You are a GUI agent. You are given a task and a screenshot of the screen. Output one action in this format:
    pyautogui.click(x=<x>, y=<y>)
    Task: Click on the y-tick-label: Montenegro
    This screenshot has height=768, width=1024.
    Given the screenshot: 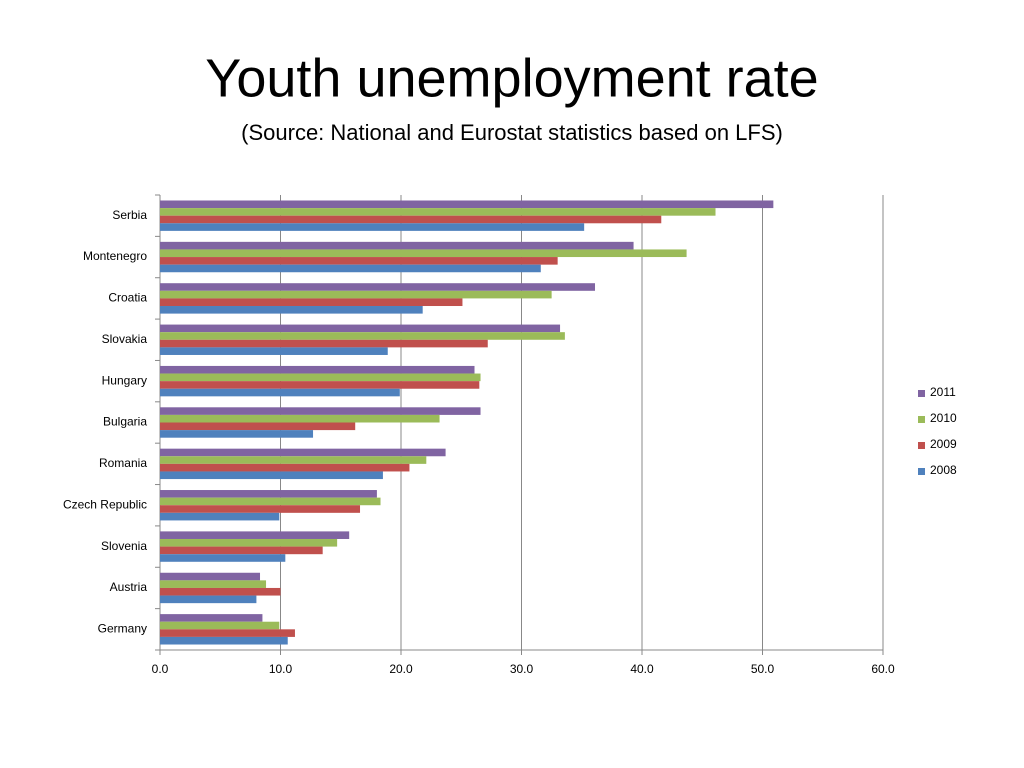 What is the action you would take?
    pyautogui.click(x=115, y=256)
    